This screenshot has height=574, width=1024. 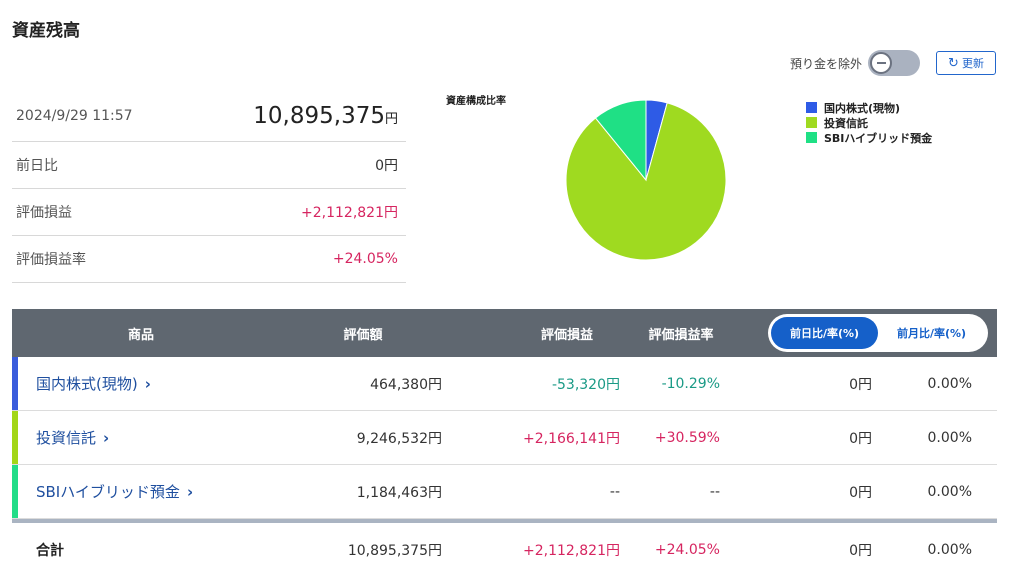 I want to click on total-label: 合計, so click(x=50, y=550).